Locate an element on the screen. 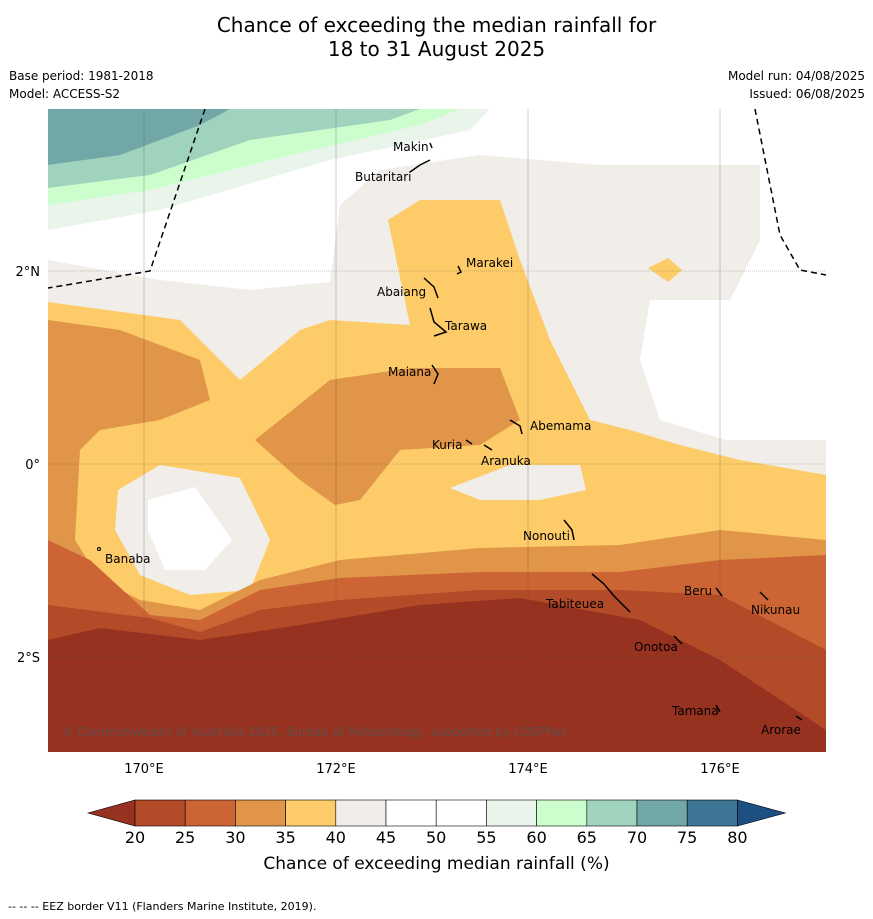 The width and height of the screenshot is (873, 919). colorbar-extend-low is located at coordinates (111, 813).